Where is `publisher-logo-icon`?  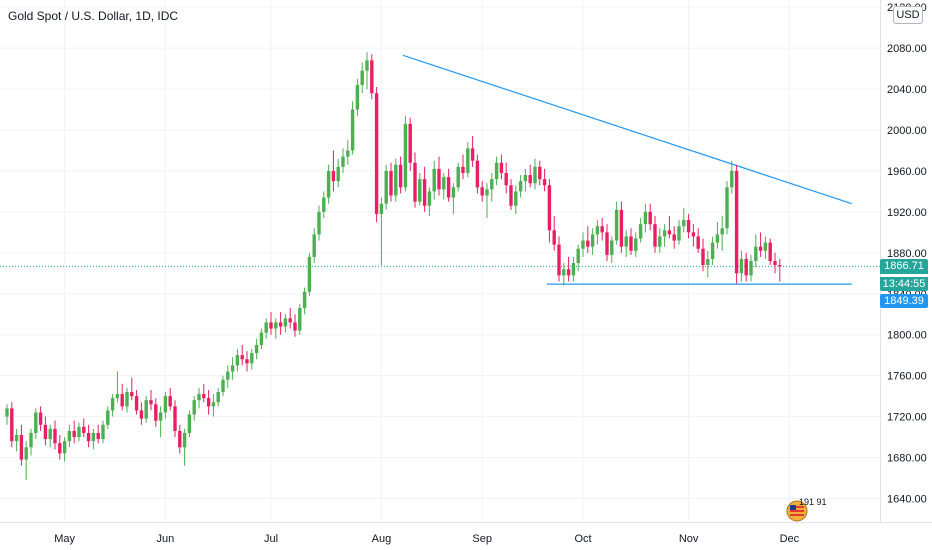
publisher-logo-icon is located at coordinates (797, 511).